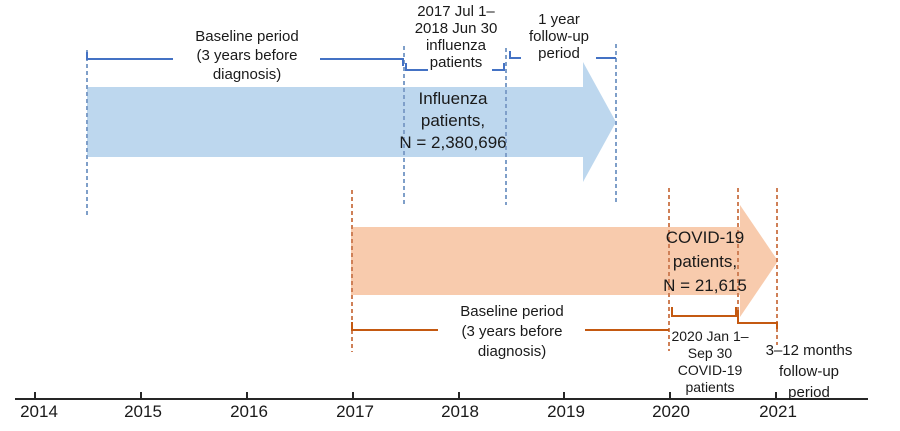  I want to click on influenza-arrow-head, so click(599, 122).